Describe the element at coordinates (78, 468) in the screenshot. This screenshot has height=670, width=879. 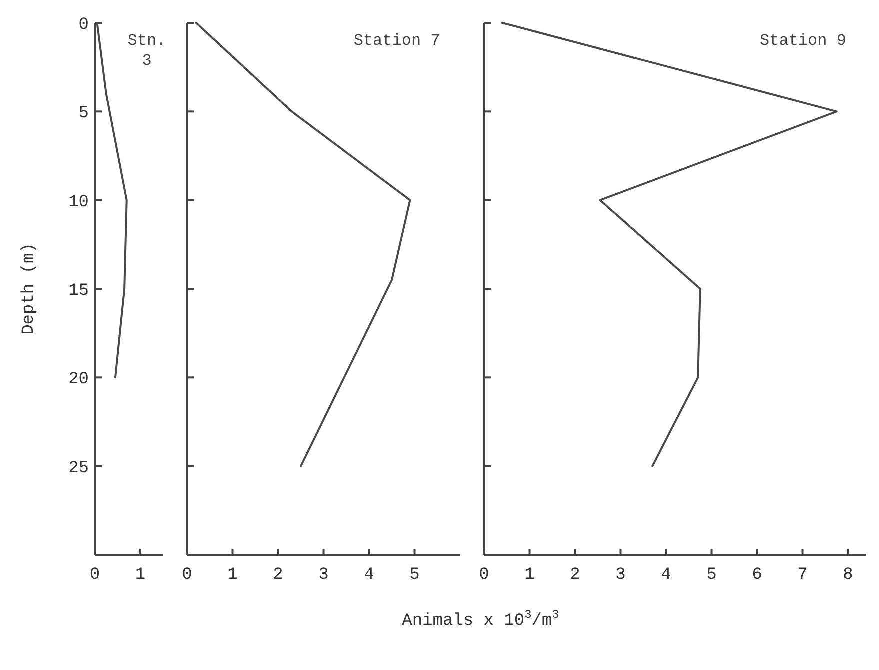
I see `y-tick-label: 25` at that location.